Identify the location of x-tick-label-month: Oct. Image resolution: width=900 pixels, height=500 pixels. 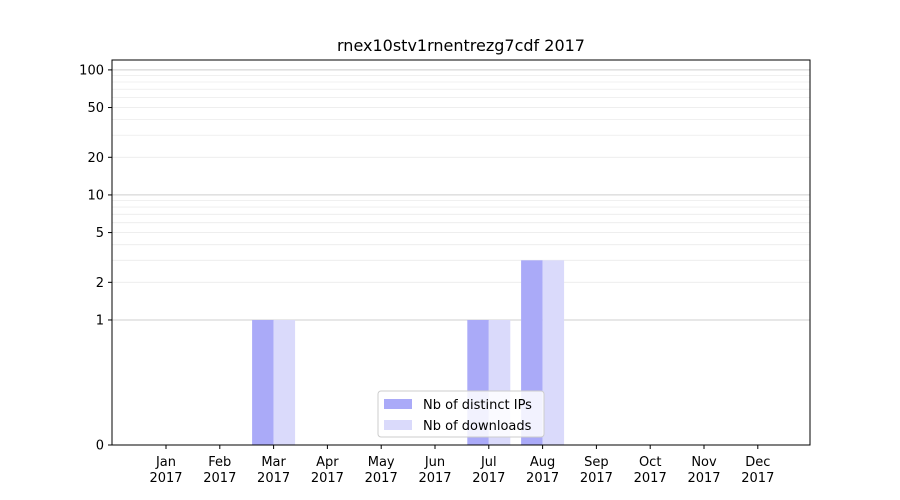
(650, 462).